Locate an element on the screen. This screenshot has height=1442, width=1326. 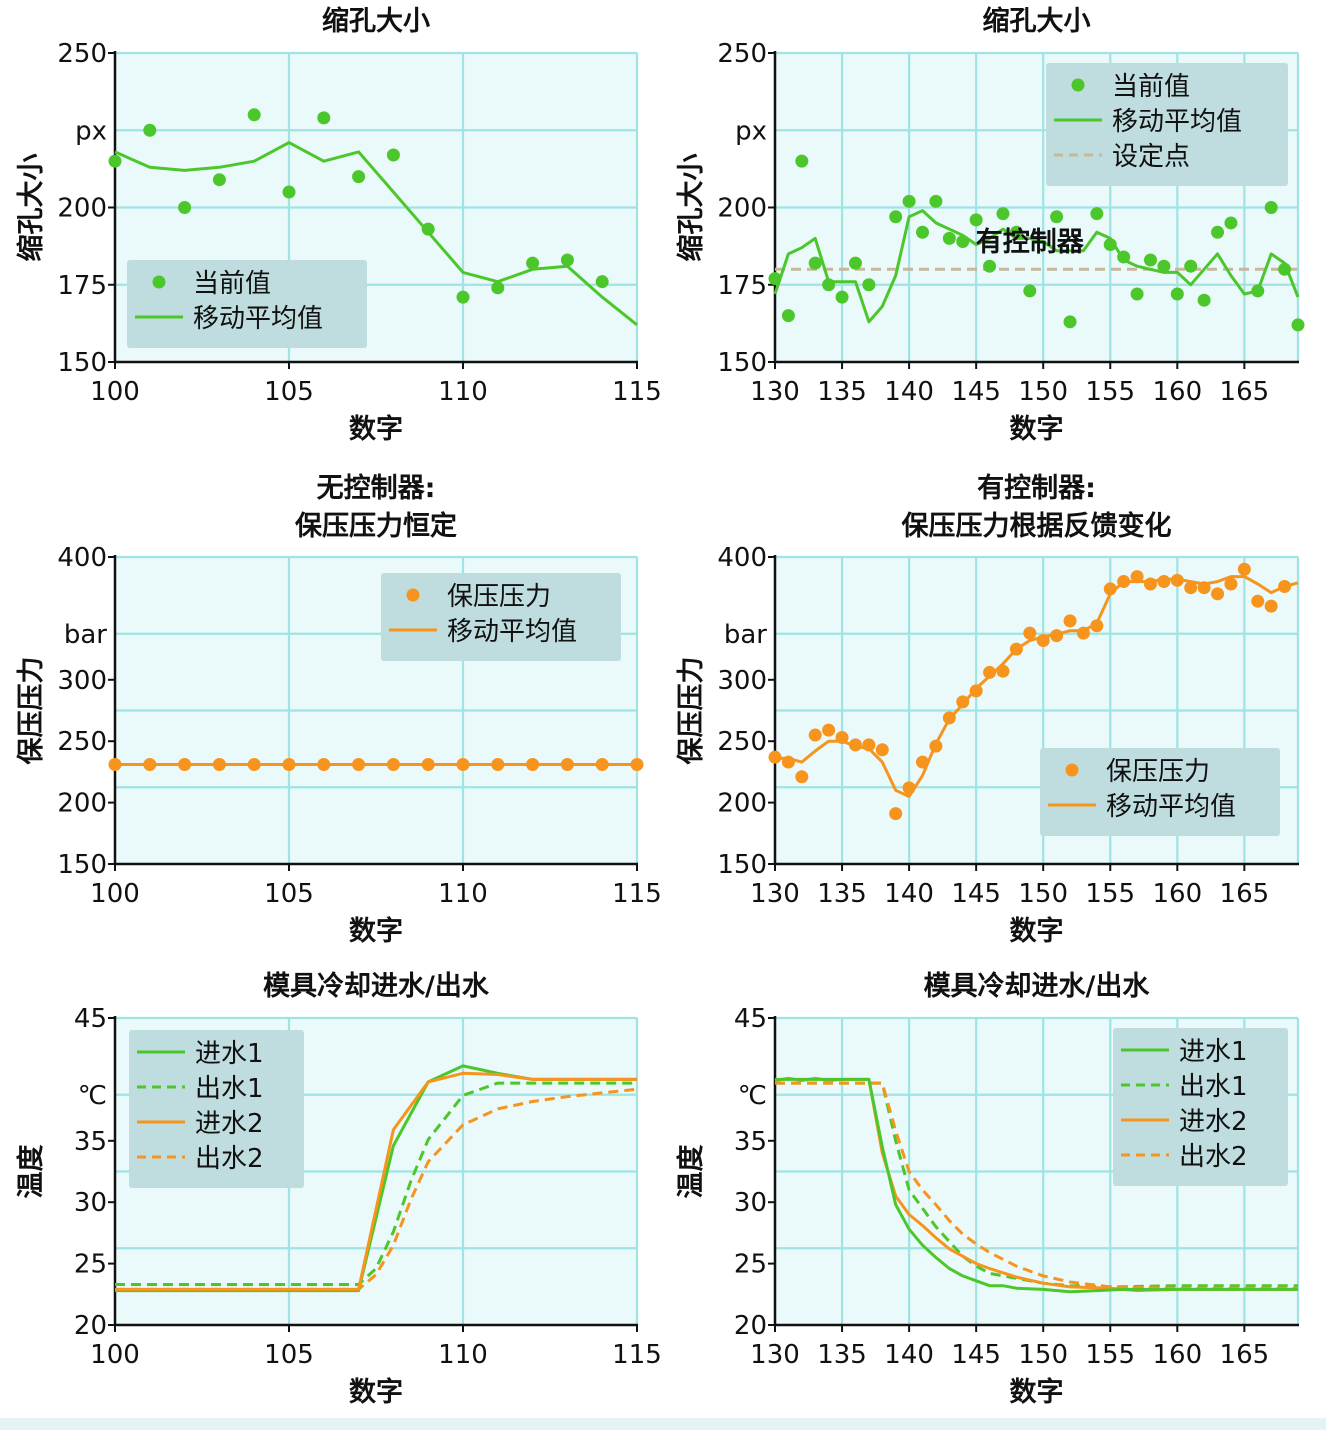
x-tick-label: 115 is located at coordinates (637, 1355).